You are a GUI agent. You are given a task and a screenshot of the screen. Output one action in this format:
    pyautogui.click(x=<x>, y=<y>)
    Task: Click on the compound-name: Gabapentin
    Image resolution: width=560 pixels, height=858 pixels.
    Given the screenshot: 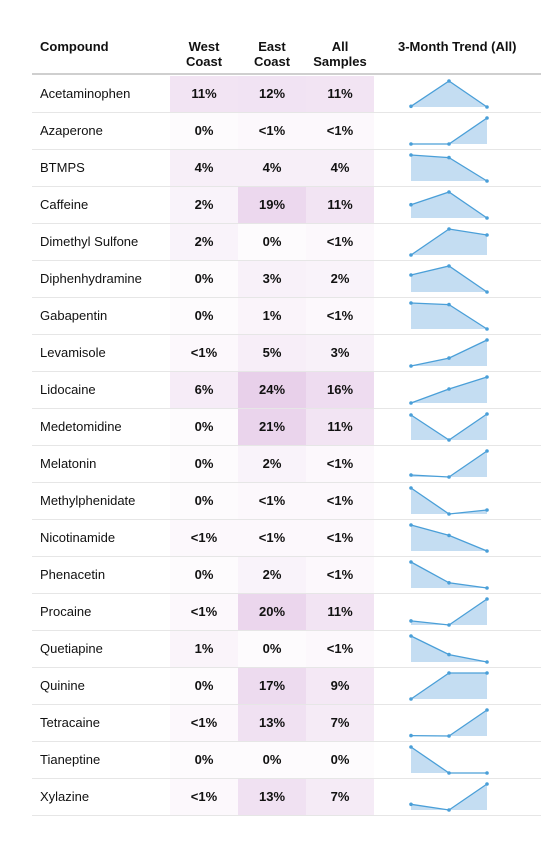 What is the action you would take?
    pyautogui.click(x=74, y=315)
    